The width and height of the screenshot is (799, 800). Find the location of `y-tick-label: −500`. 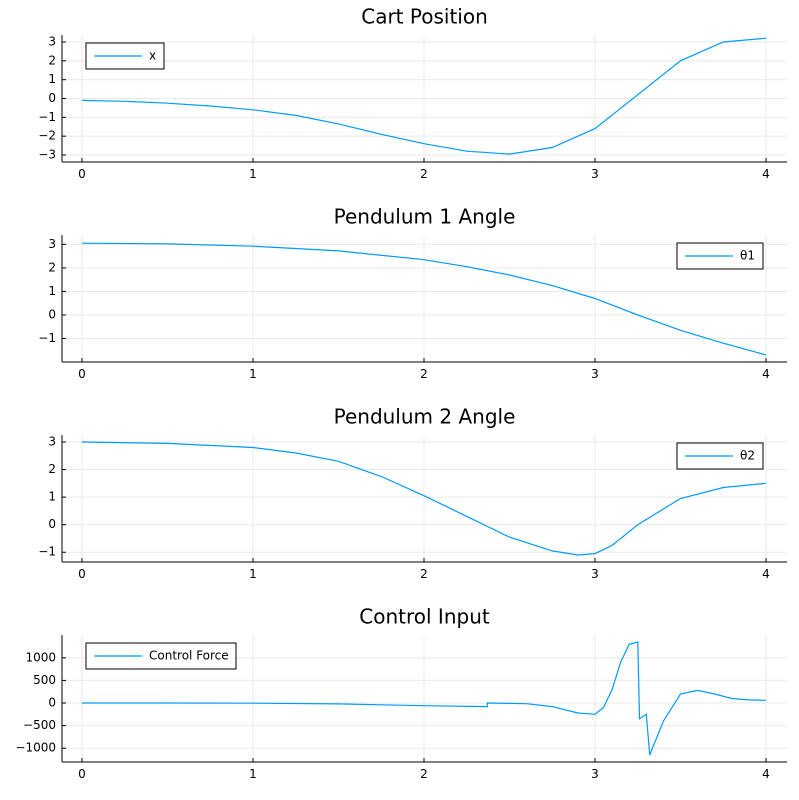

y-tick-label: −500 is located at coordinates (39, 725).